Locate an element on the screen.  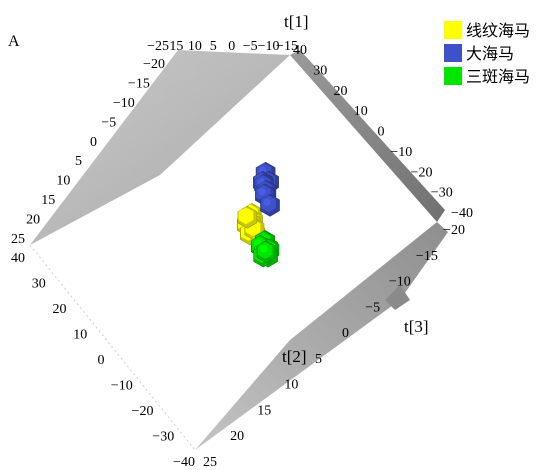
t1-tick-label: −10 is located at coordinates (401, 152).